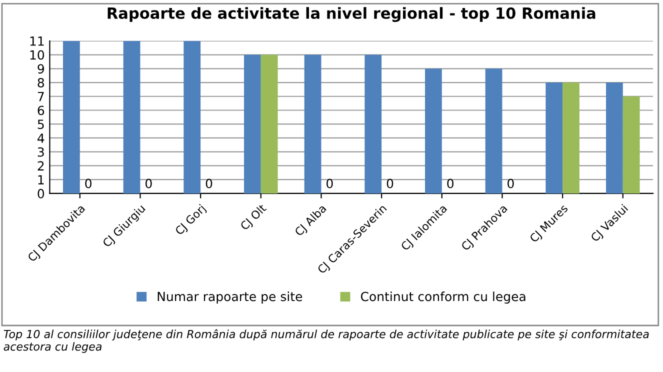 Image resolution: width=663 pixels, height=372 pixels. What do you see at coordinates (37, 41) in the screenshot?
I see `y-tick-label: 11` at bounding box center [37, 41].